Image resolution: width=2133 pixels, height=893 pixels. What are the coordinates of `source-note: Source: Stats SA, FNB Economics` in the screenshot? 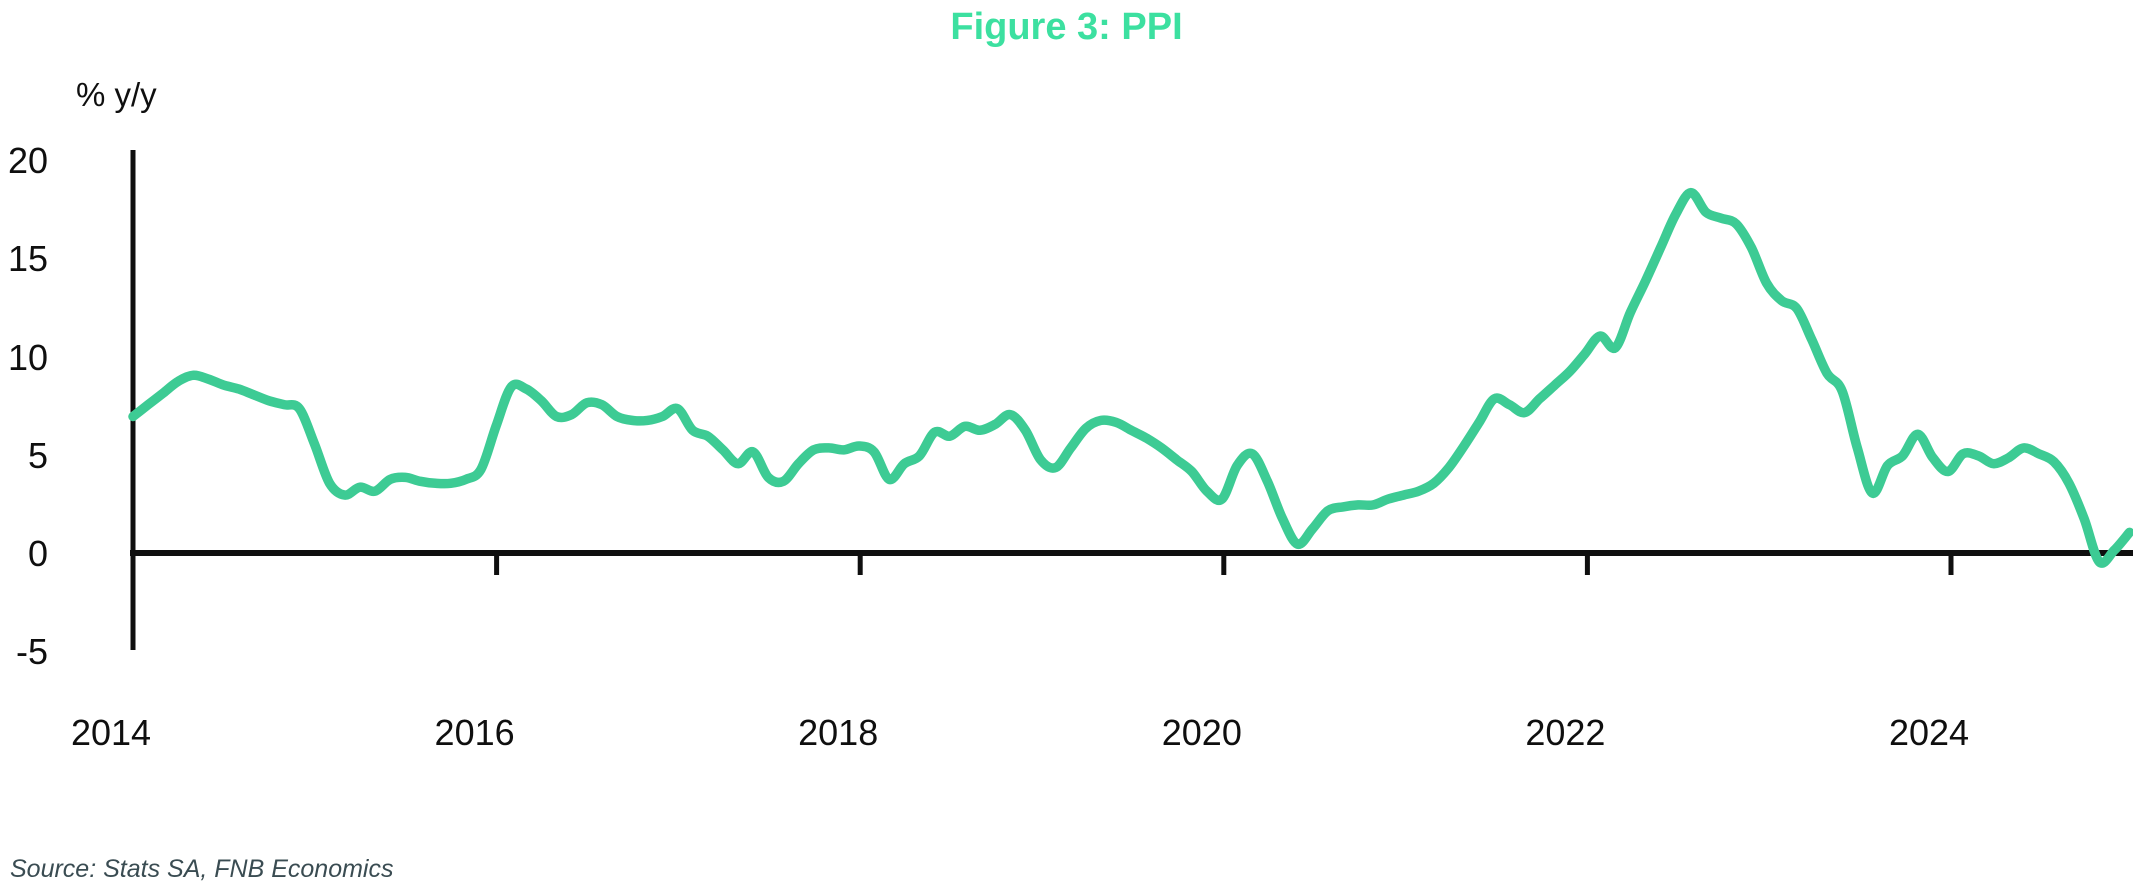 It's located at (202, 869).